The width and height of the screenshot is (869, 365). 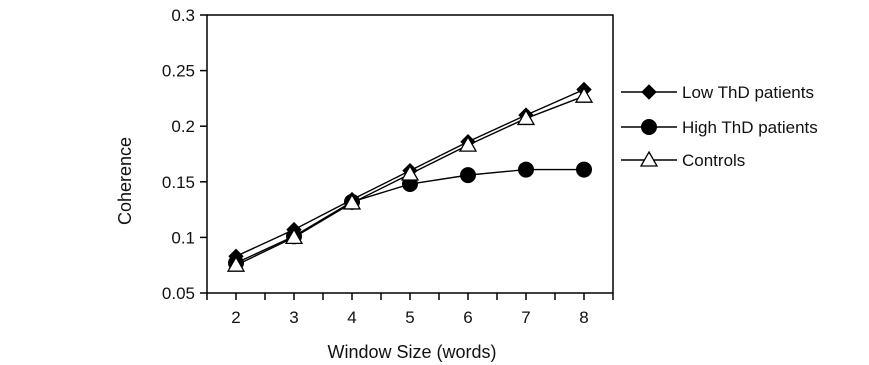 I want to click on x-tick-label: 3, so click(x=293, y=317).